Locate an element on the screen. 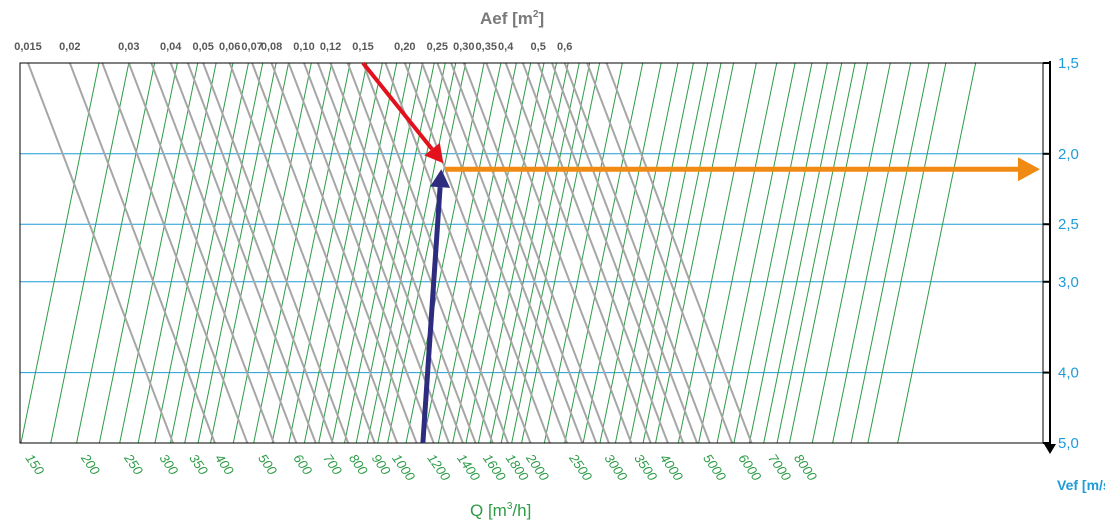 This screenshot has width=1105, height=524. bottom-axis-tick-label: 3000 is located at coordinates (616, 467).